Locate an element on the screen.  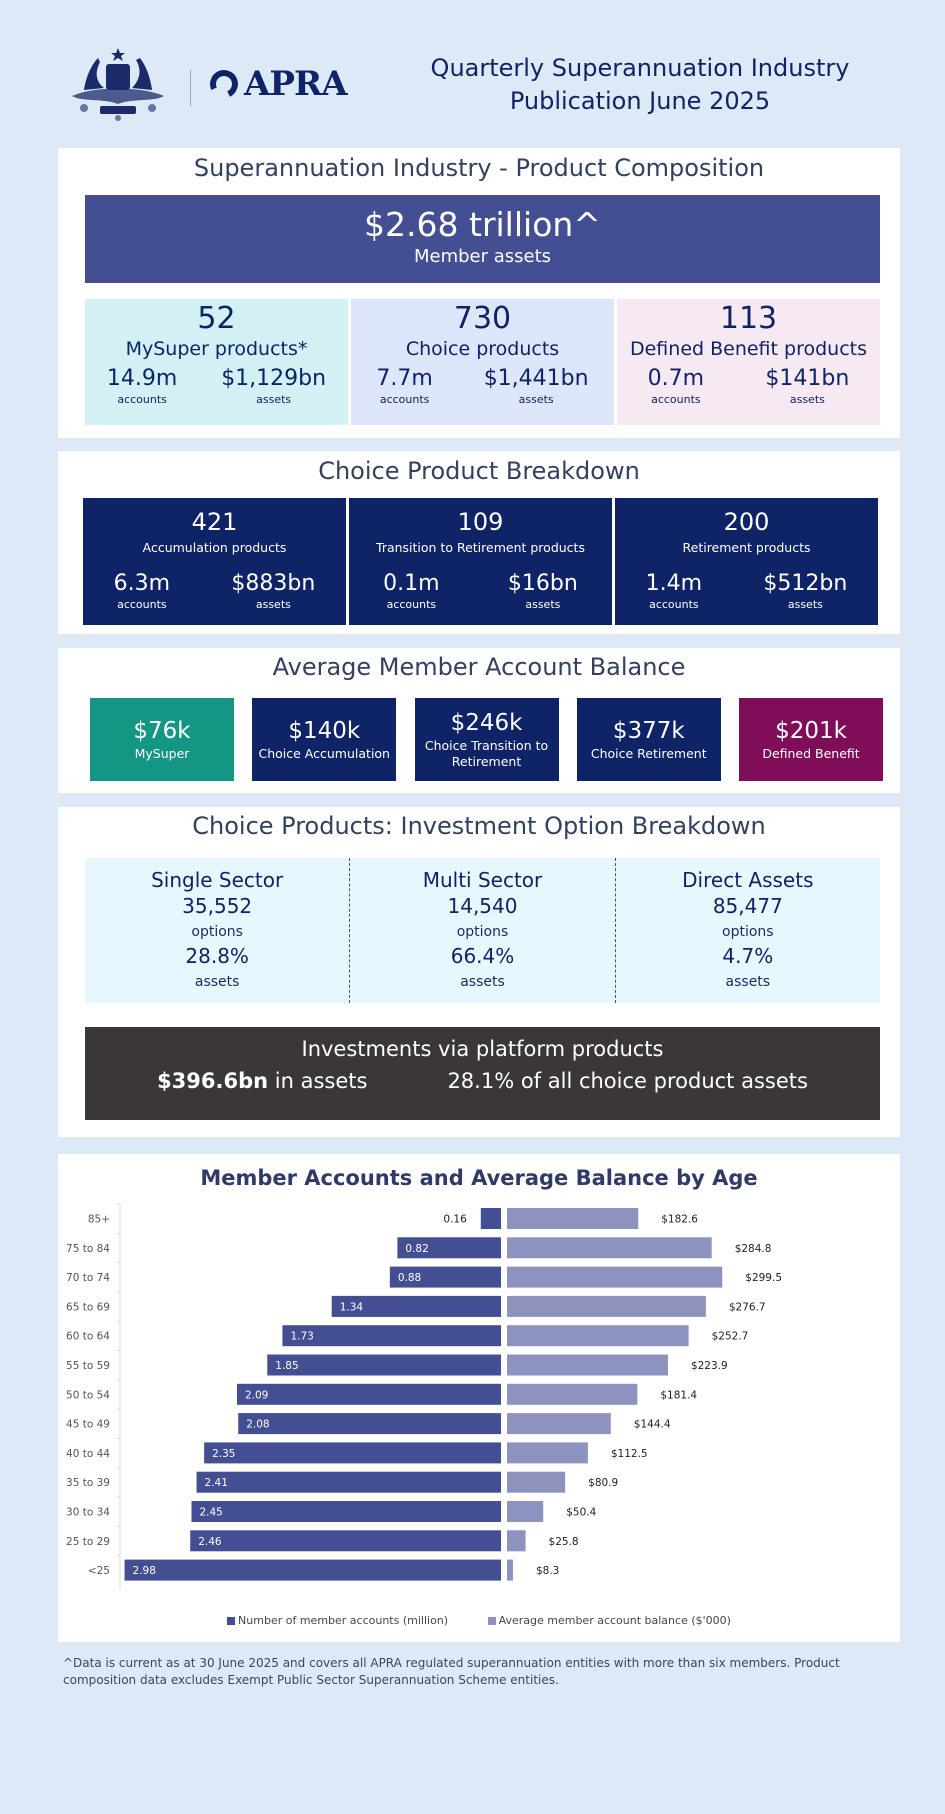
category-label: 60 to 64 is located at coordinates (88, 1337).